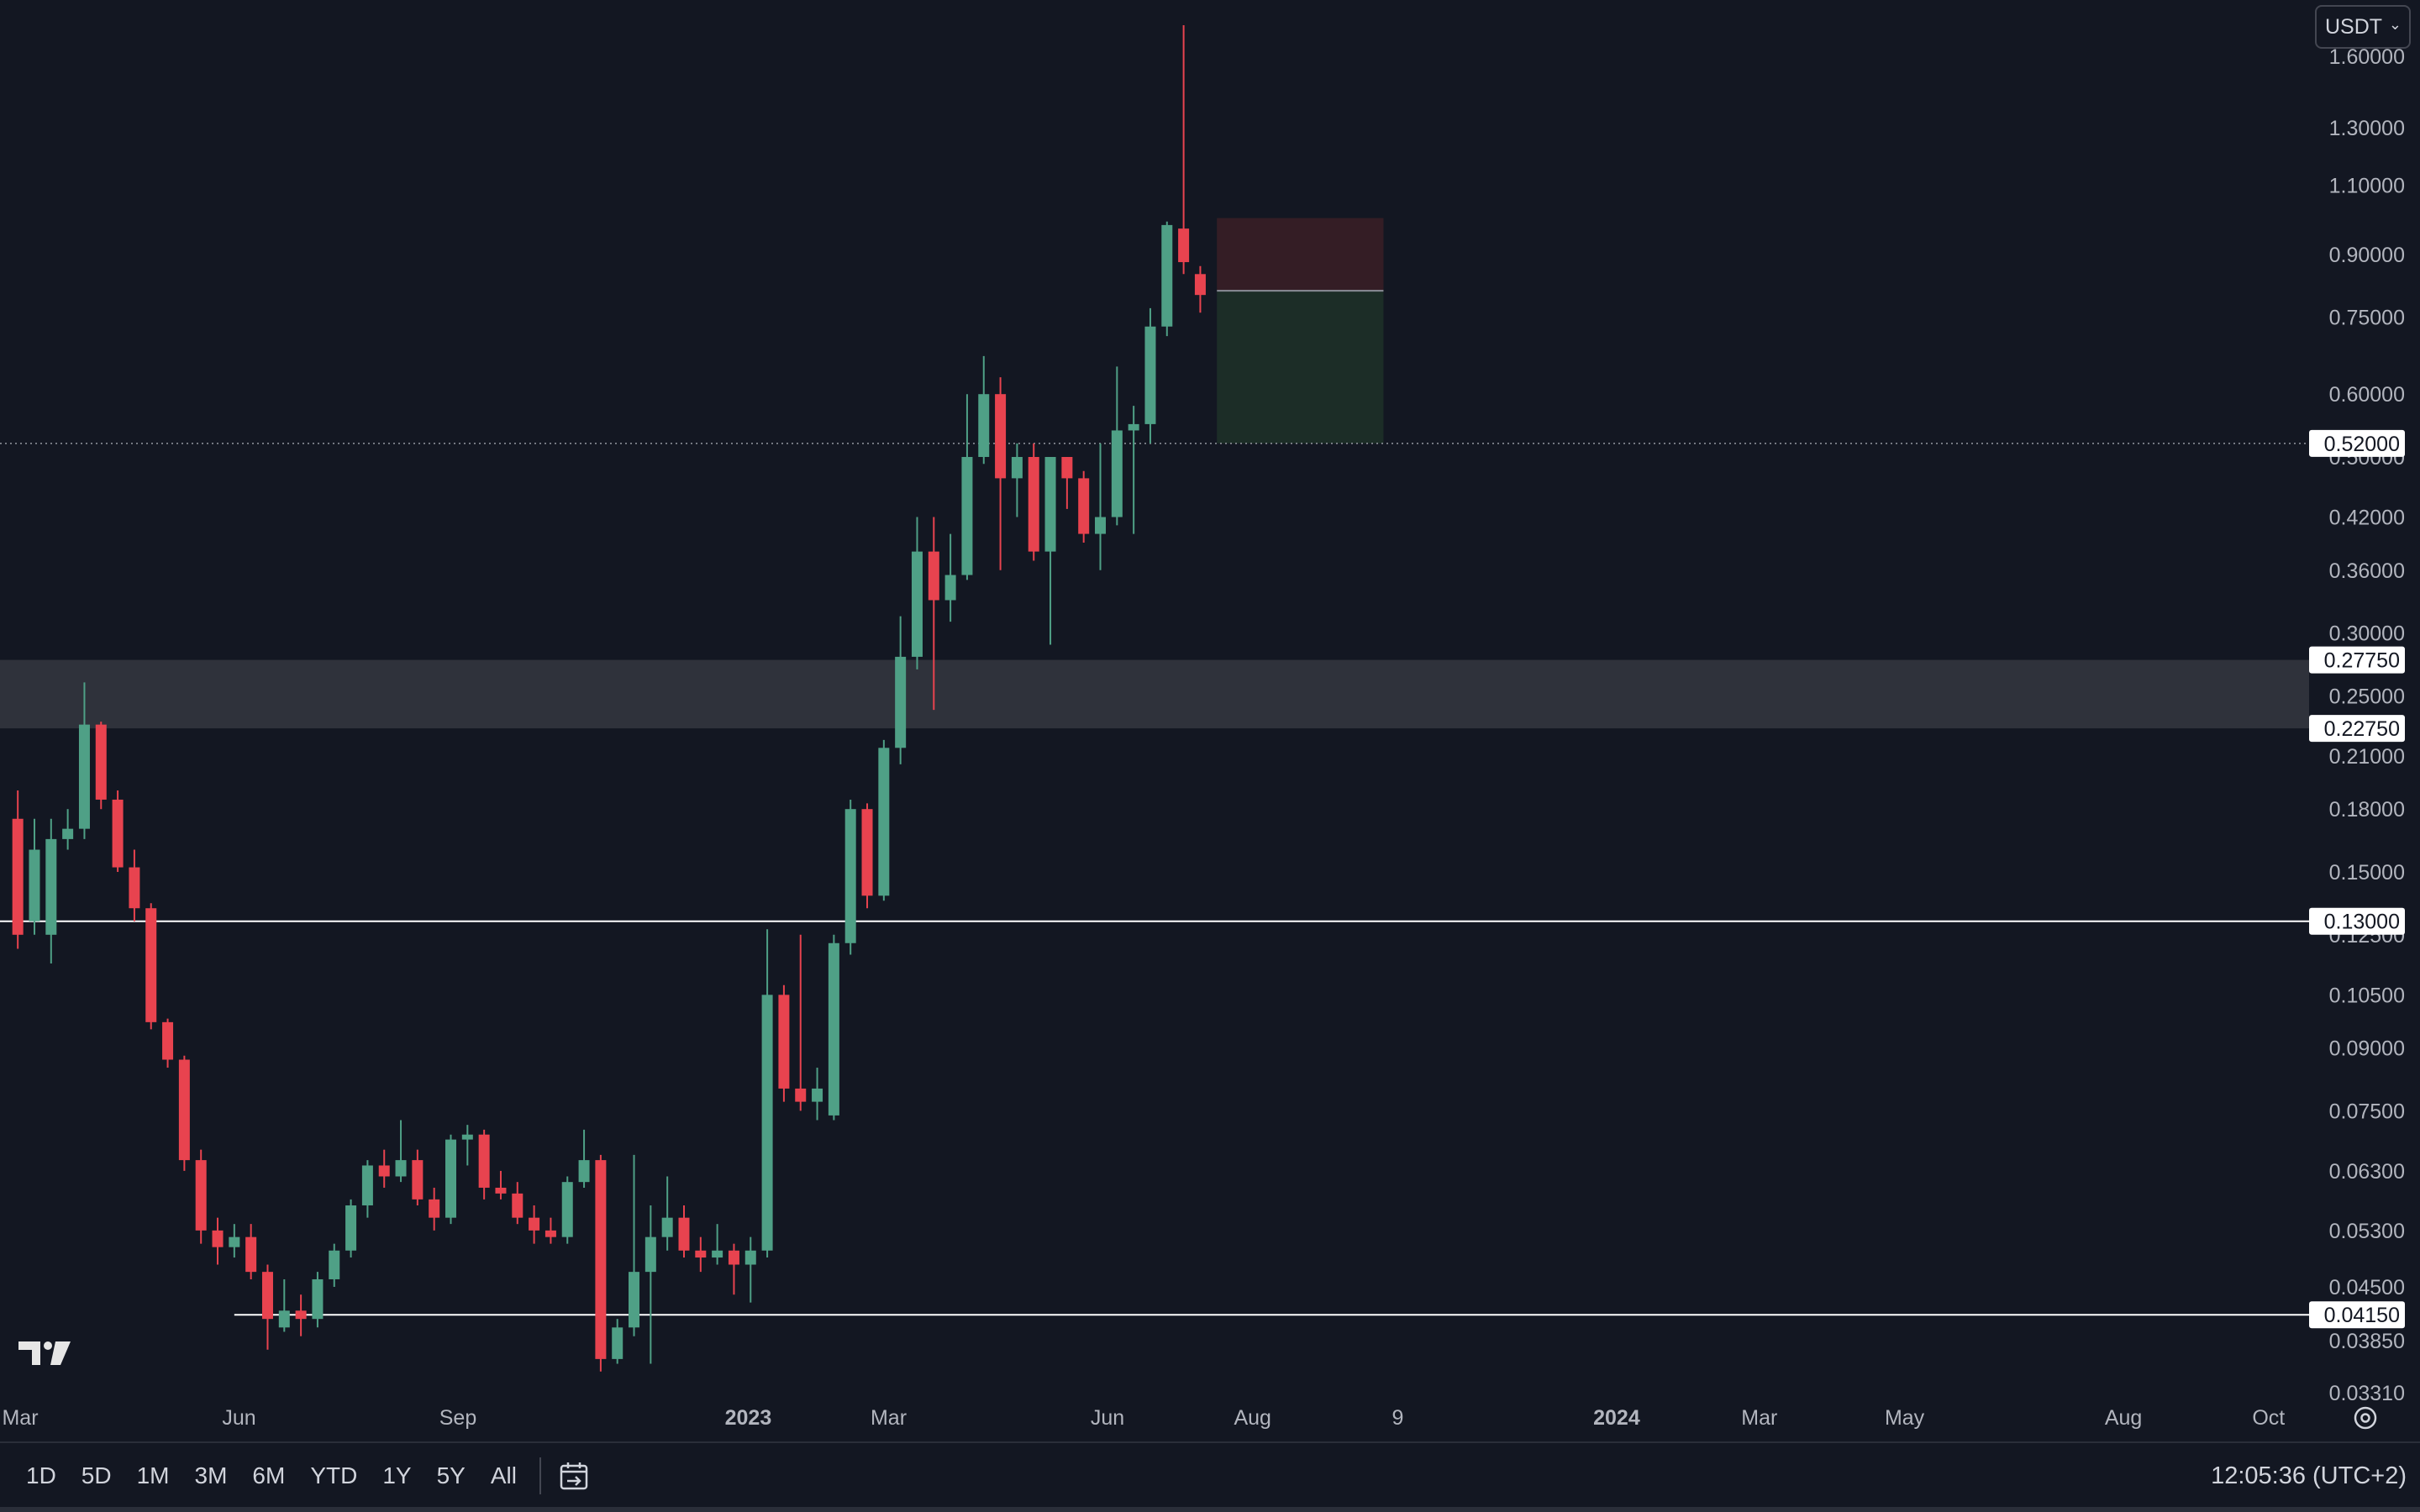  Describe the element at coordinates (503, 1475) in the screenshot. I see `range-all-button: All` at that location.